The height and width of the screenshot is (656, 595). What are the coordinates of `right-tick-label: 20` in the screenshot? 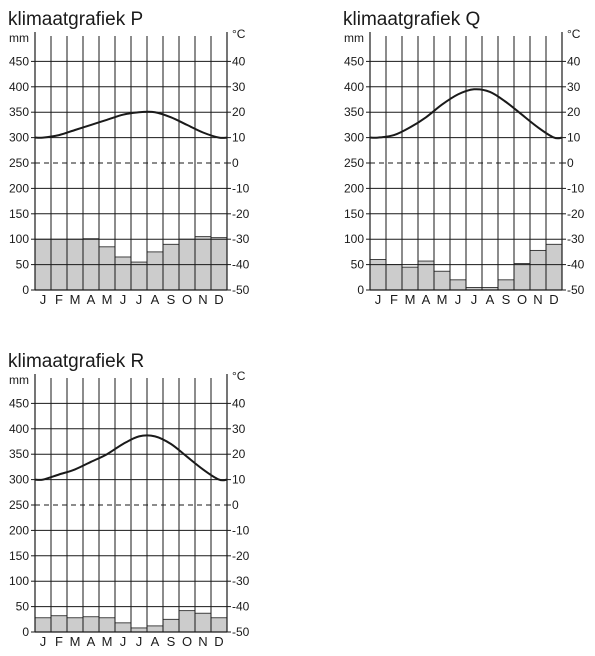 It's located at (574, 112).